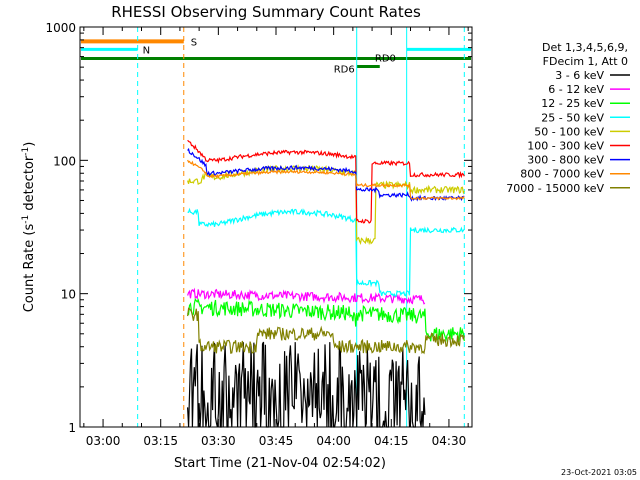  Describe the element at coordinates (579, 75) in the screenshot. I see `legend-entry-label: 3 - 6 keV` at that location.